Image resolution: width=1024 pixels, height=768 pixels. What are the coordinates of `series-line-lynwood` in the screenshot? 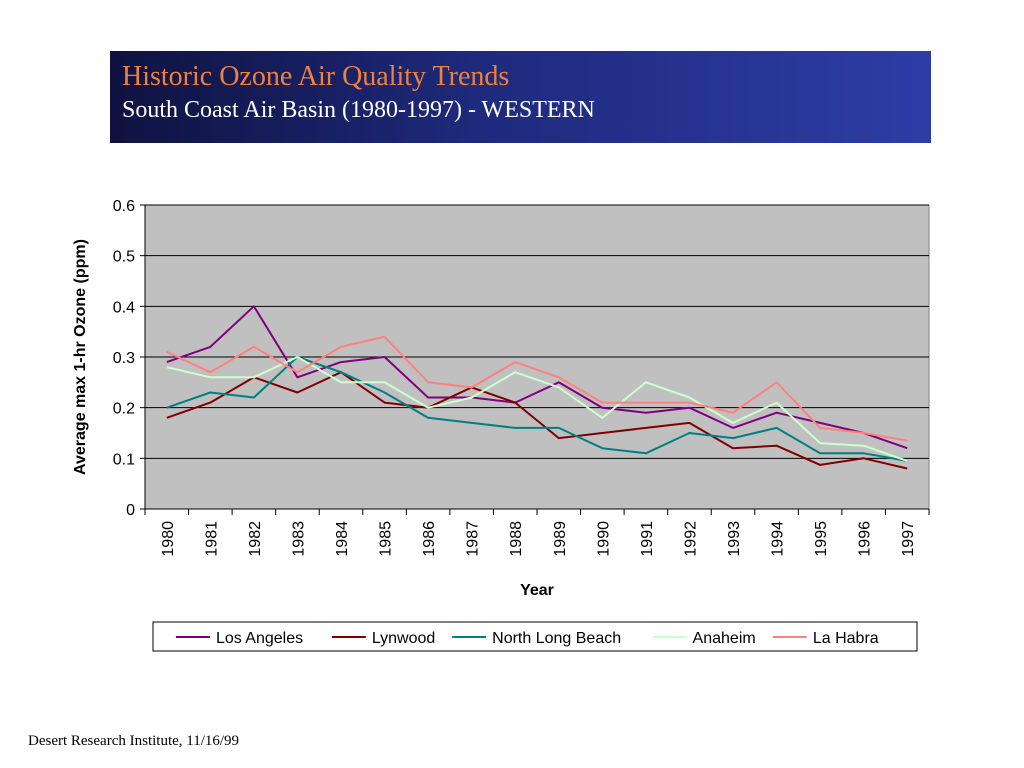 It's located at (537, 420).